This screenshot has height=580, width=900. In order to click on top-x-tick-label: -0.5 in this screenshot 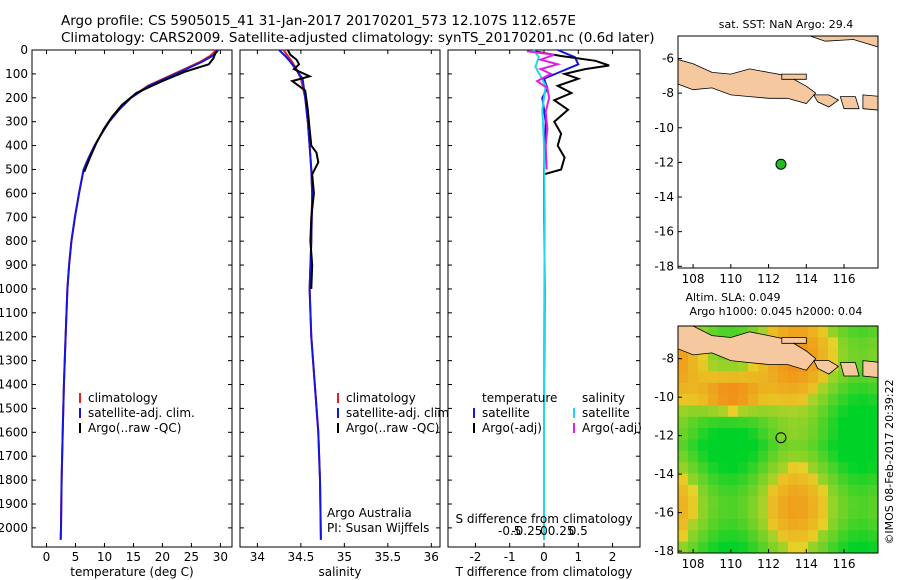, I will do `click(509, 531)`.